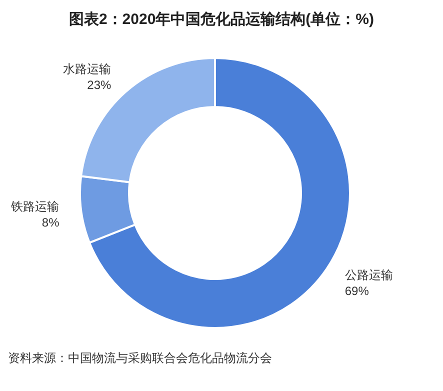 This screenshot has width=443, height=391. What do you see at coordinates (140, 358) in the screenshot?
I see `annotation: 资料来源：中国物流与采购联合会危化品物流分会` at bounding box center [140, 358].